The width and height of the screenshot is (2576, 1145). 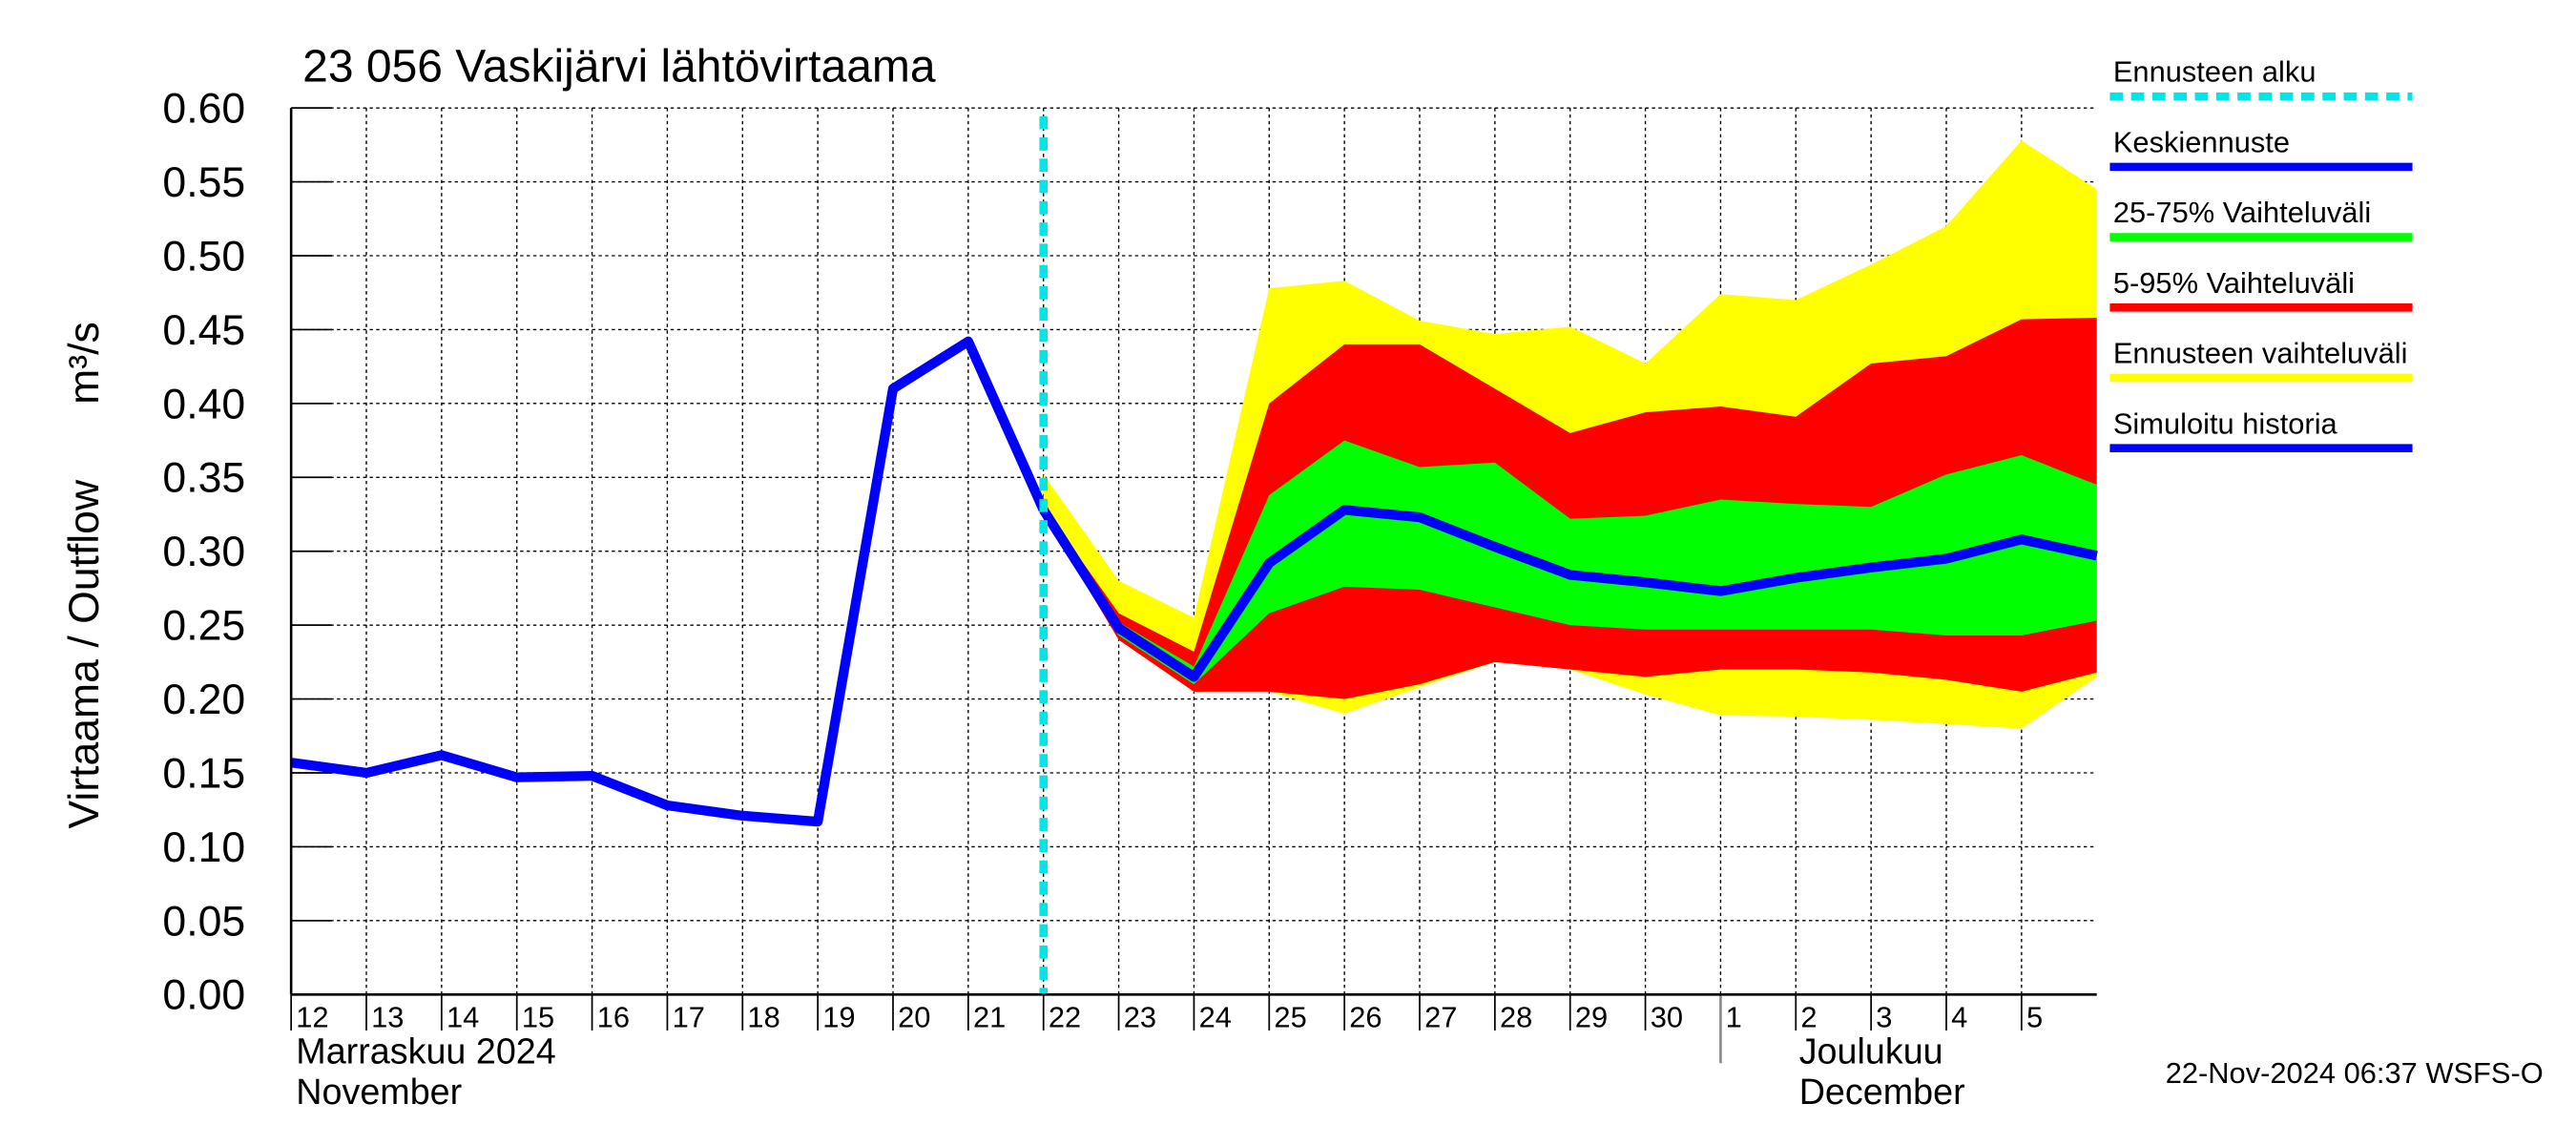 I want to click on x-tick-label: 27, so click(x=1440, y=1018).